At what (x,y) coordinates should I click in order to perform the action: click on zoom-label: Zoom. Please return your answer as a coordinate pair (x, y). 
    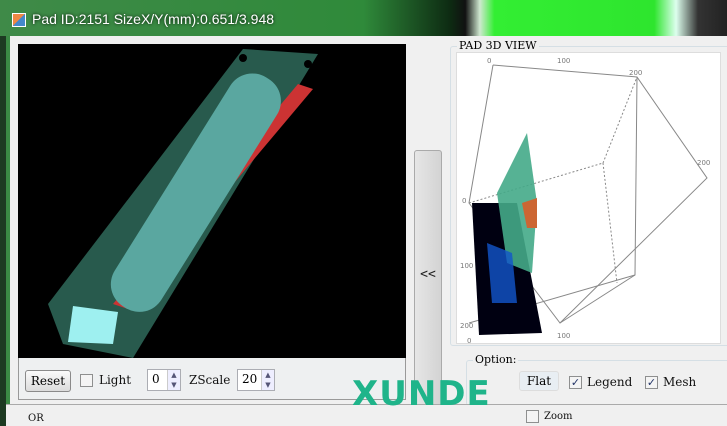
    Looking at the image, I should click on (558, 416).